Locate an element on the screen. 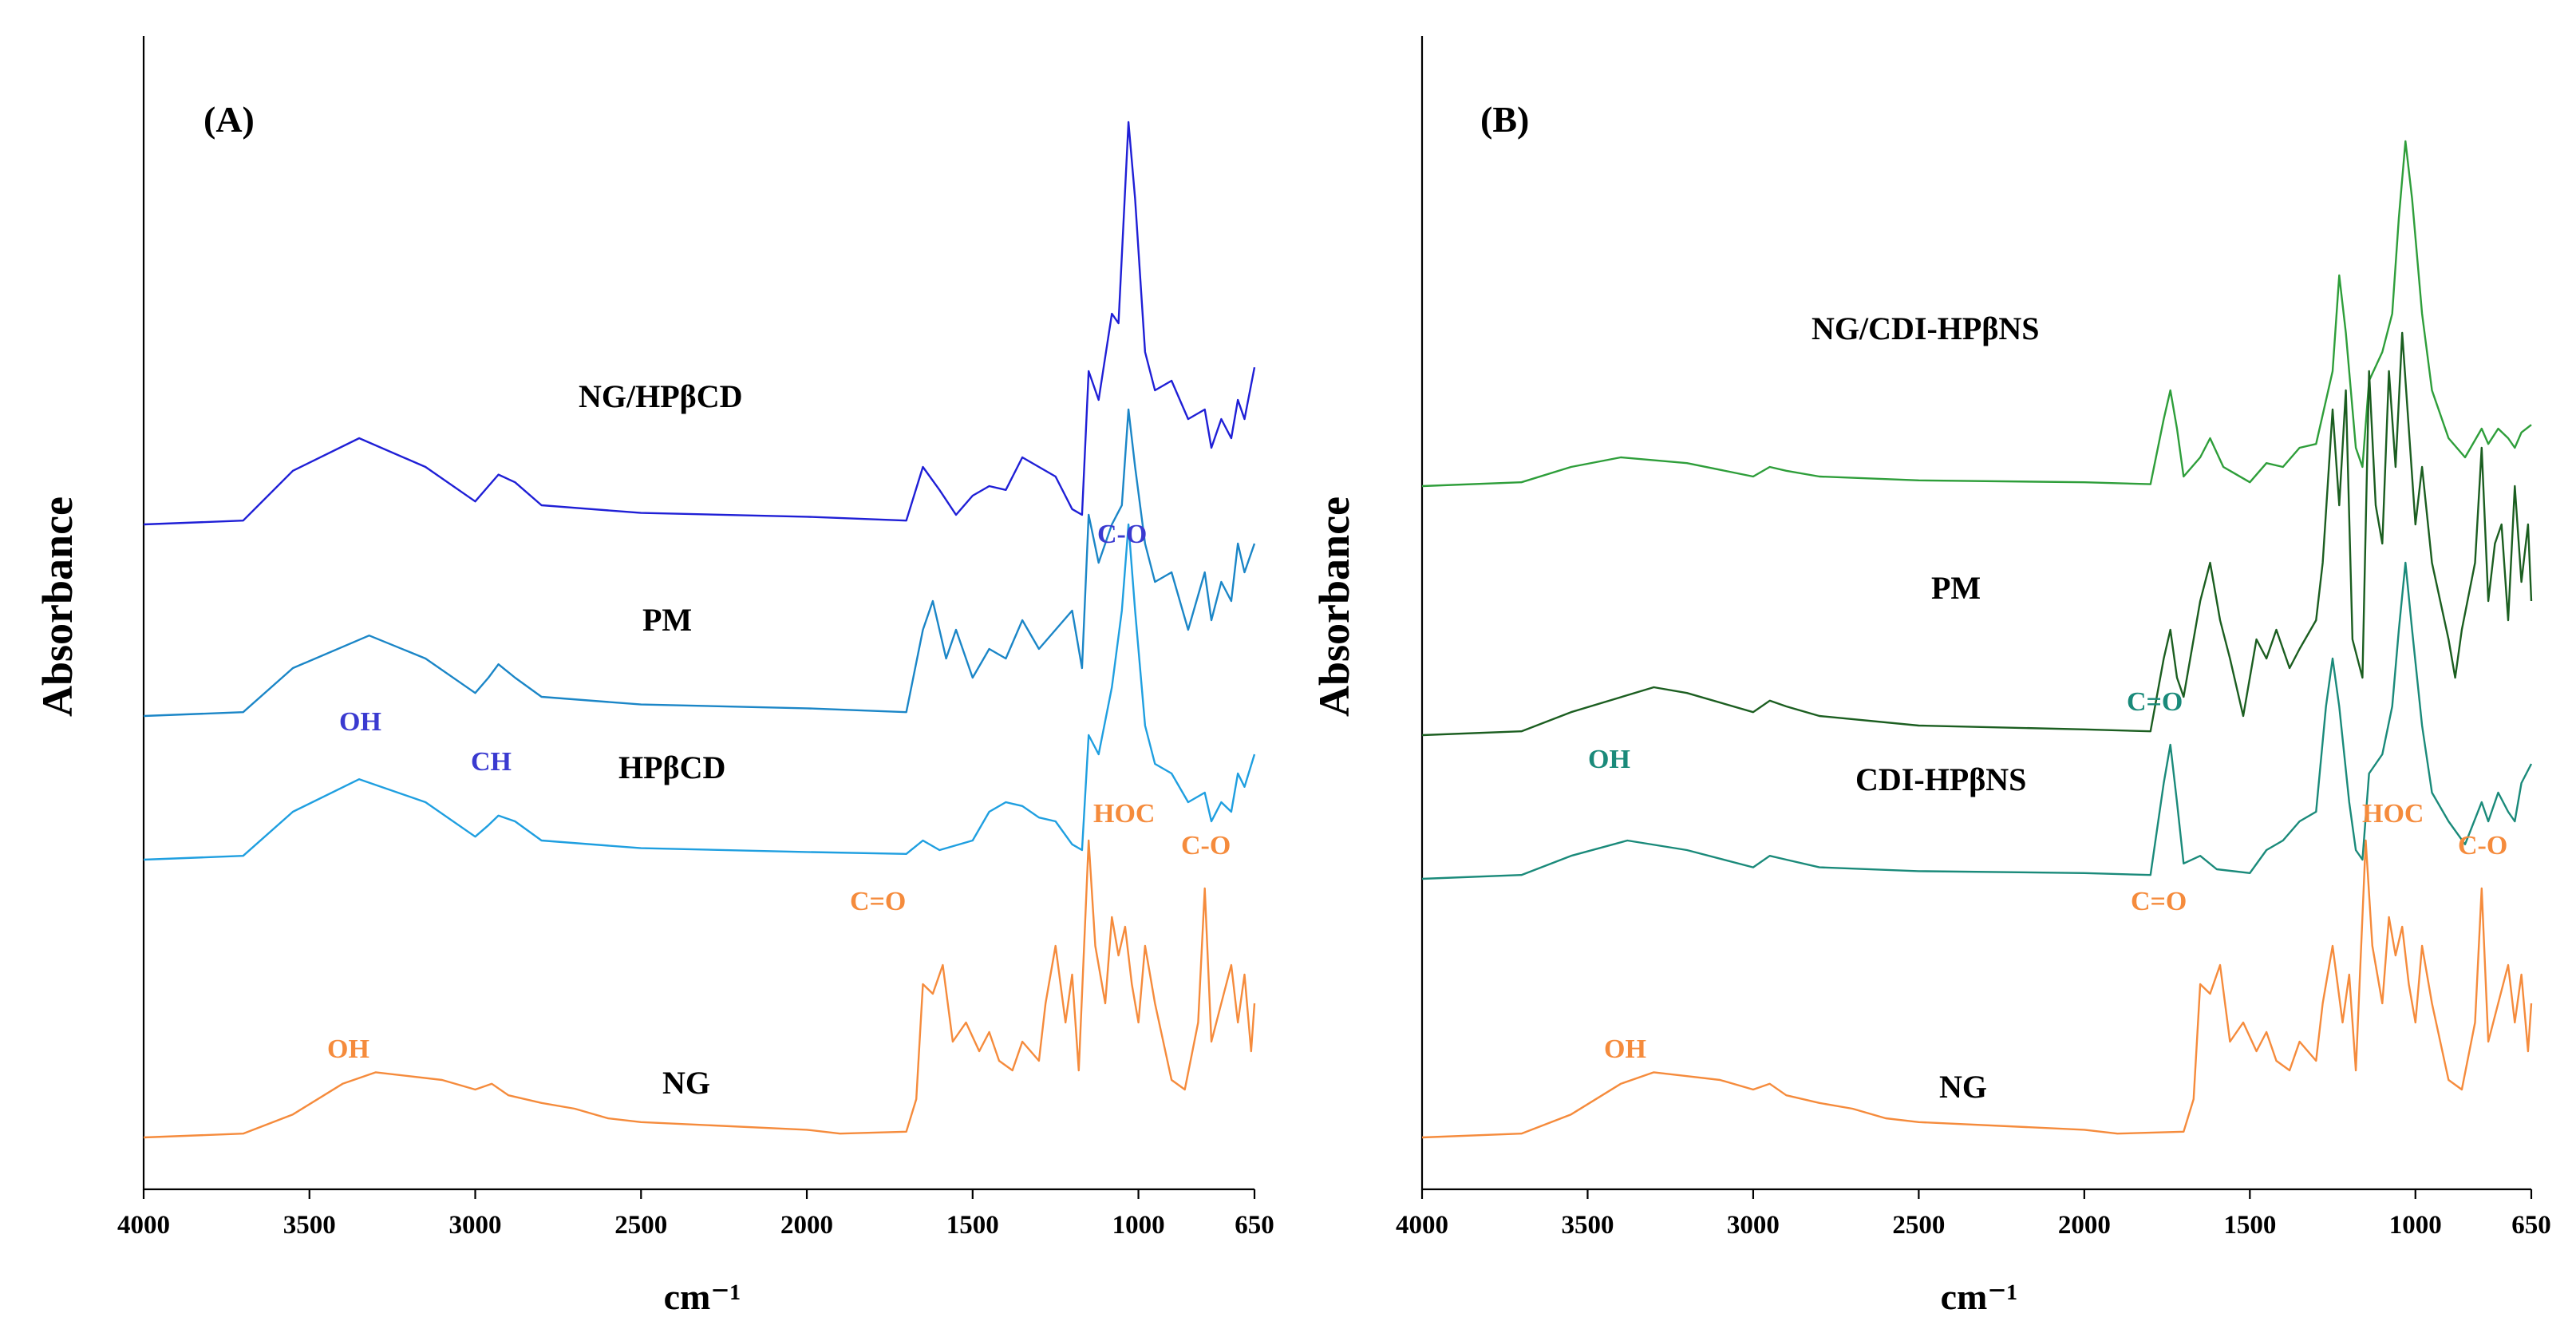  spectrum-hp-cd is located at coordinates (699, 692).